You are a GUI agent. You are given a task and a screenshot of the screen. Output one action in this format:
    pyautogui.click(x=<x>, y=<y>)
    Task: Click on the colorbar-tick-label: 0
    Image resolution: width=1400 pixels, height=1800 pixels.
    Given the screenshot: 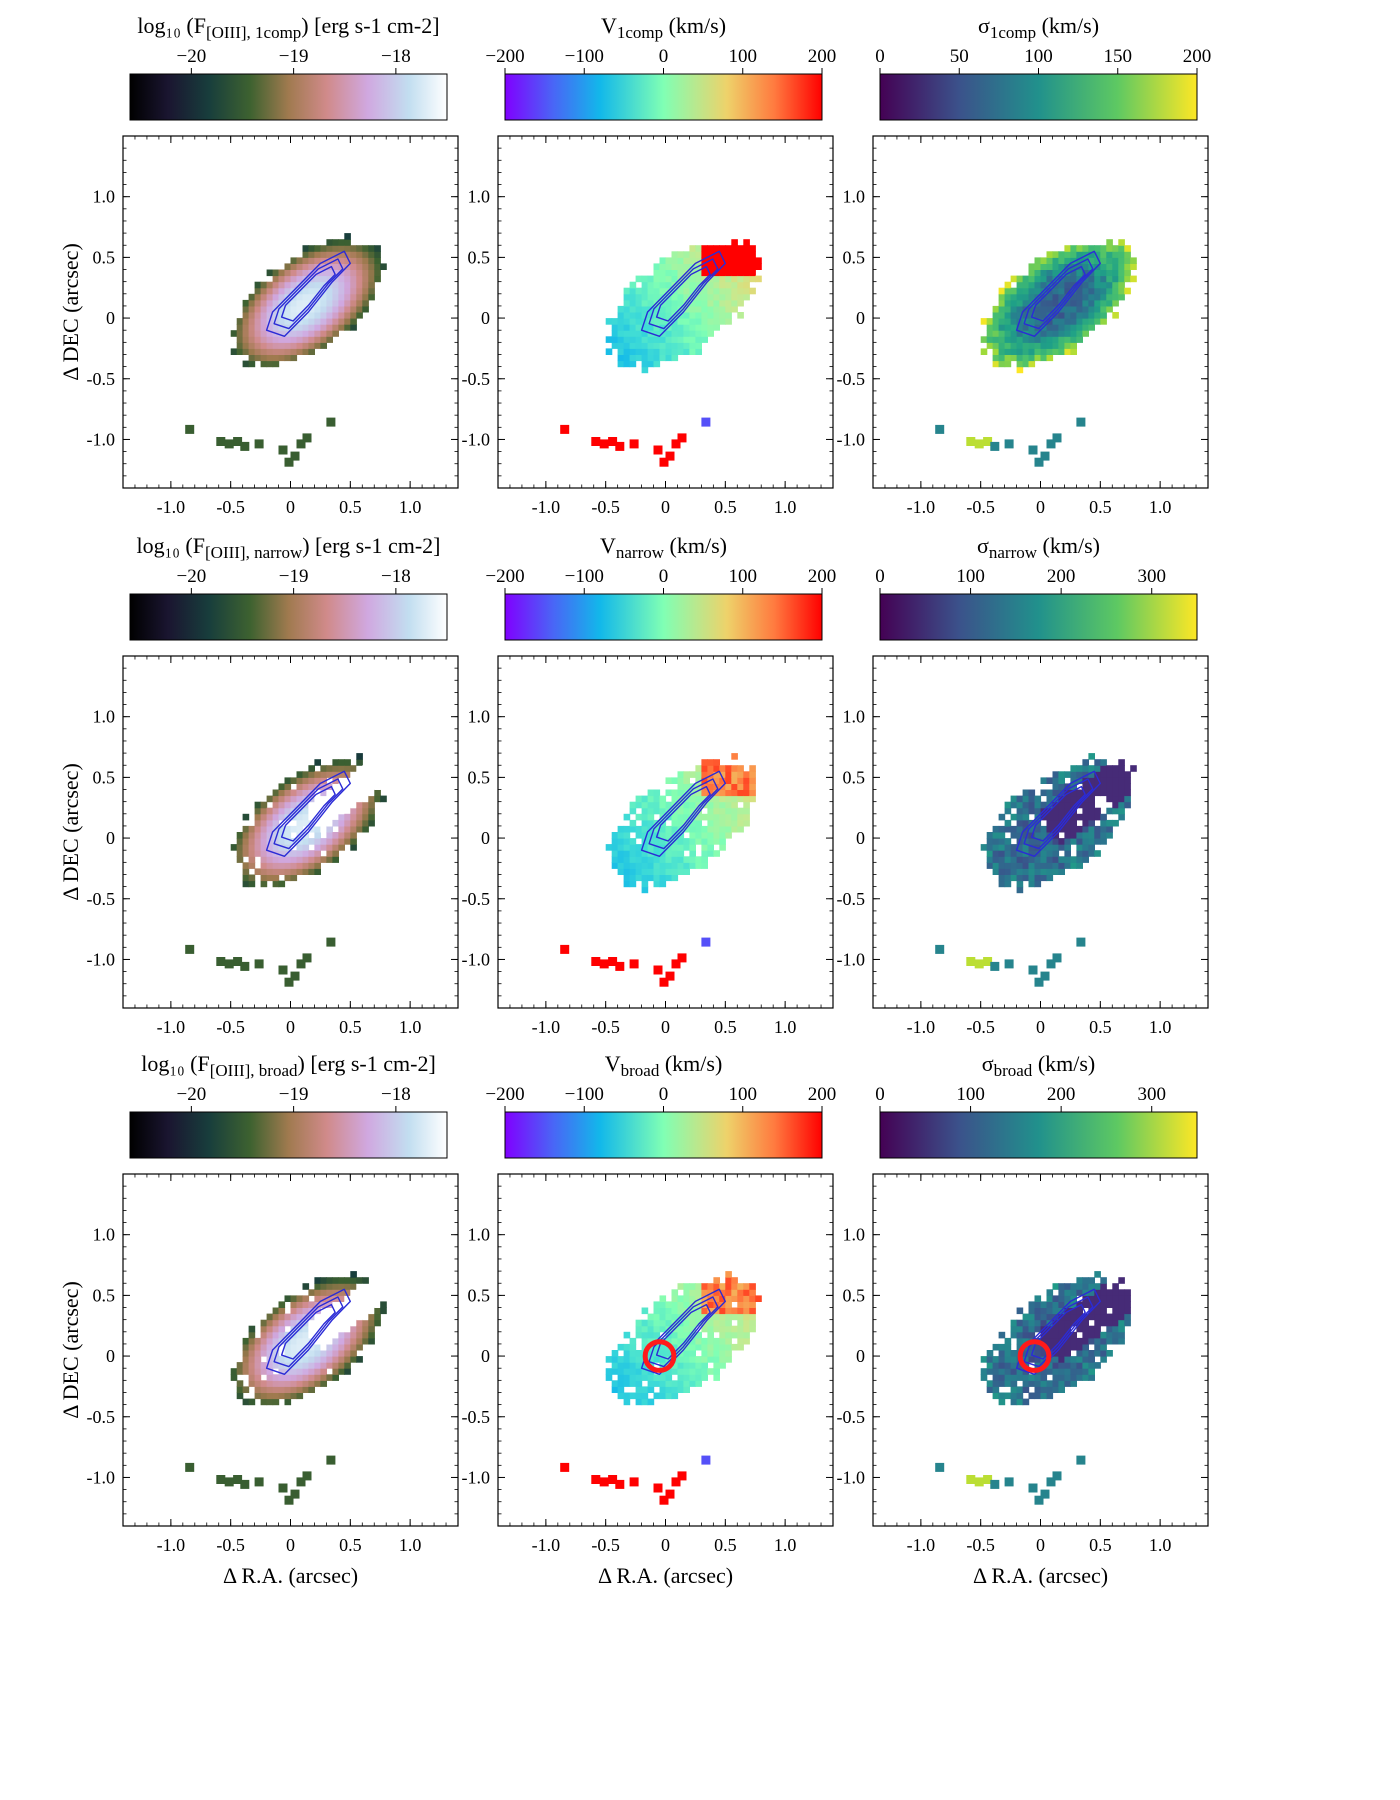 What is the action you would take?
    pyautogui.click(x=880, y=1094)
    